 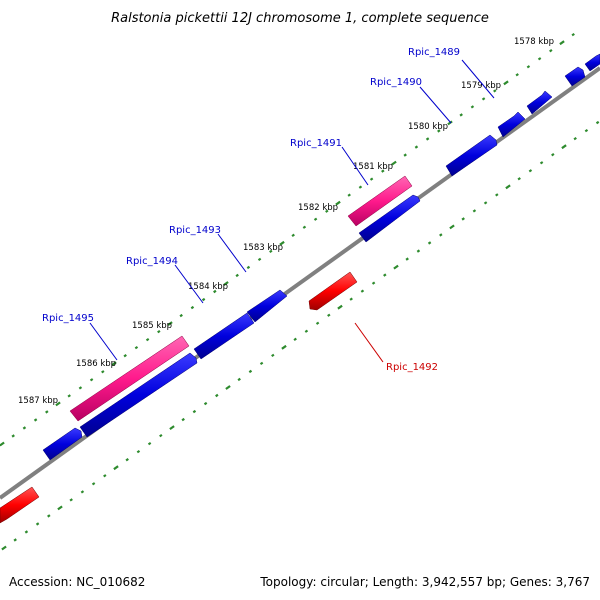 What do you see at coordinates (396, 82) in the screenshot?
I see `gene-label-rpic-1490: Rpic_1490` at bounding box center [396, 82].